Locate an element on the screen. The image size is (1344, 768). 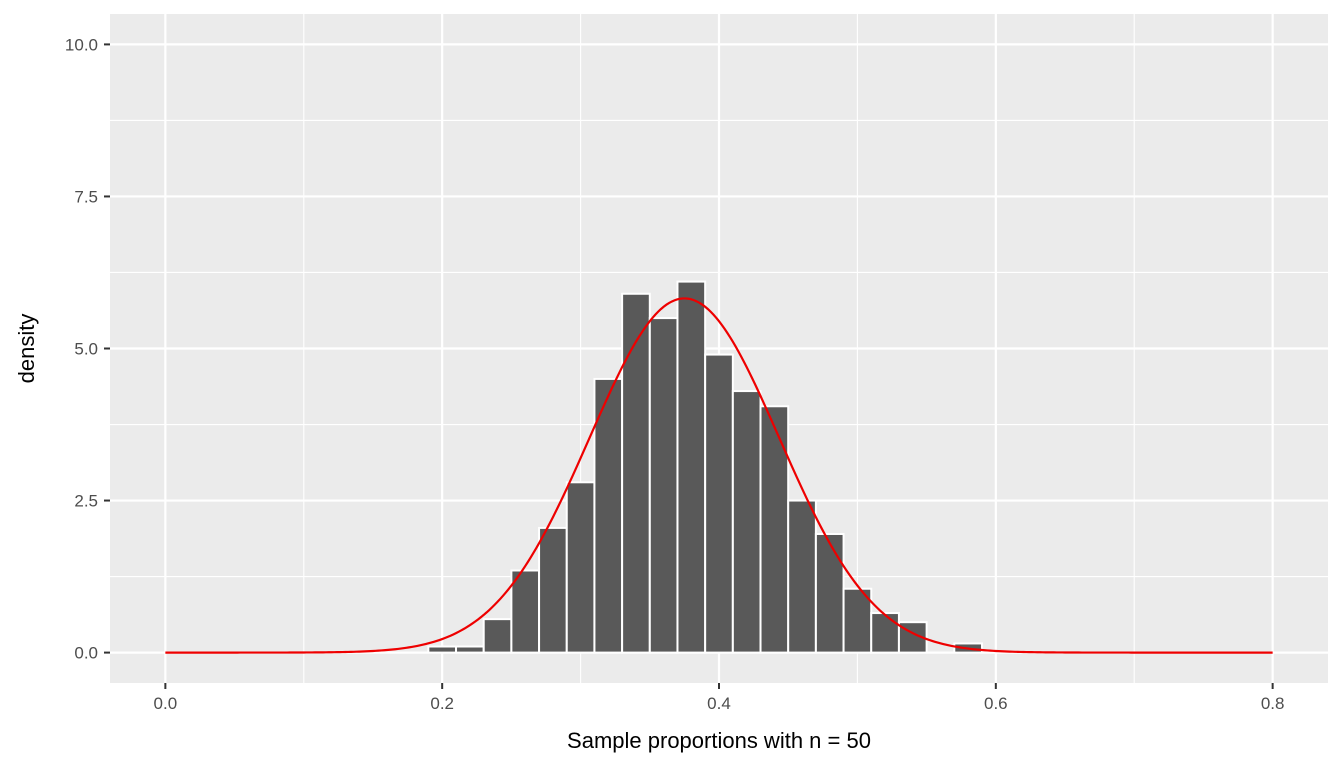
x-tick-label: 0.6 is located at coordinates (996, 703).